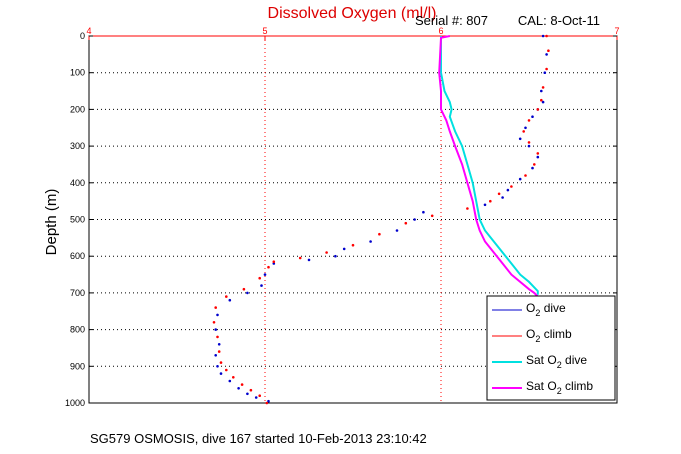 The image size is (681, 454). What do you see at coordinates (559, 387) in the screenshot?
I see `legend-label: Sat O2 climb` at bounding box center [559, 387].